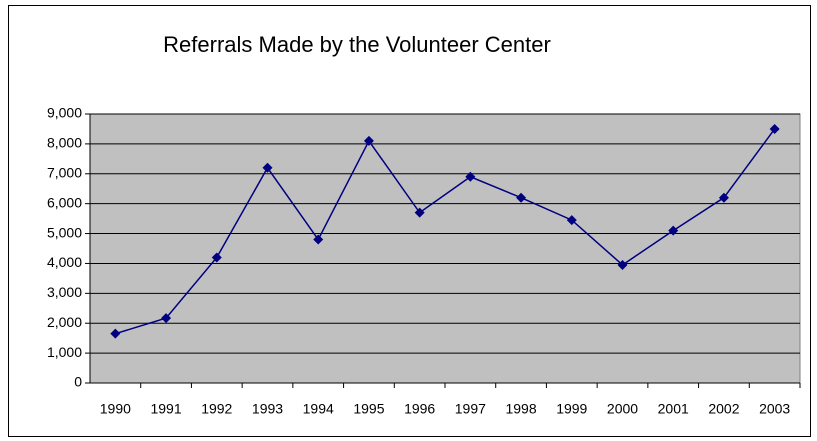 The image size is (817, 441). What do you see at coordinates (368, 409) in the screenshot?
I see `x-tick-label: 1995` at bounding box center [368, 409].